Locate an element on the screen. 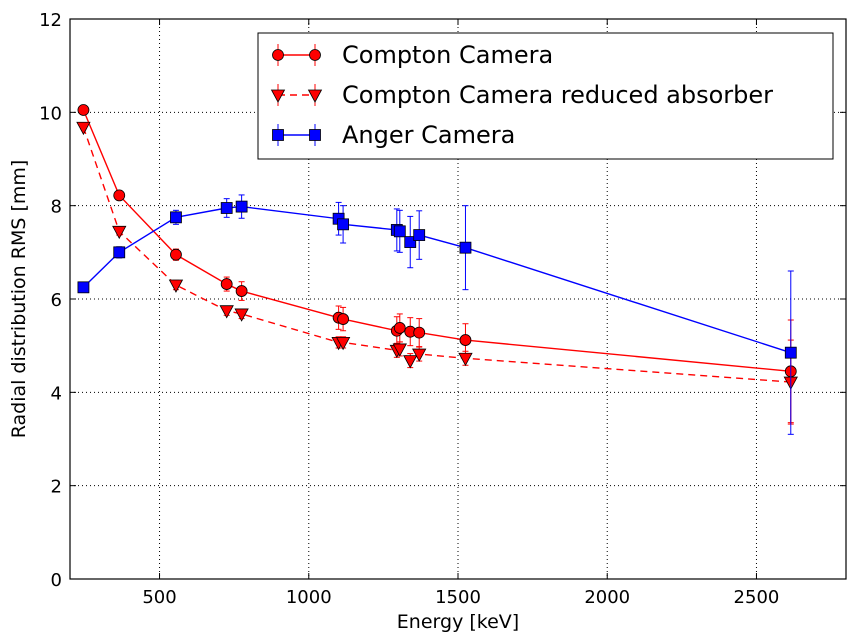  y-tick-label: 2 is located at coordinates (56, 487).